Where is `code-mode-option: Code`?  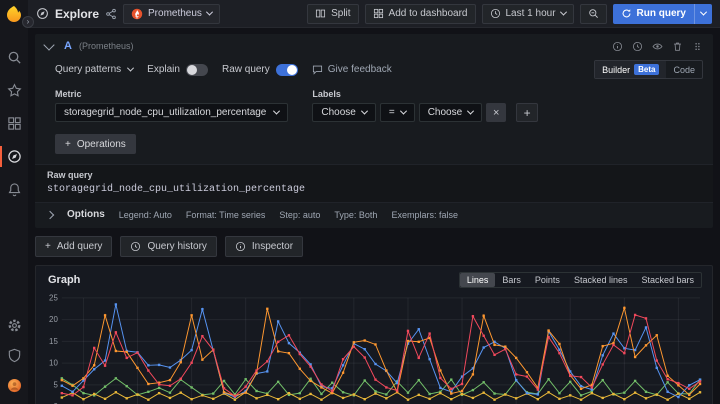 code-mode-option: Code is located at coordinates (684, 70).